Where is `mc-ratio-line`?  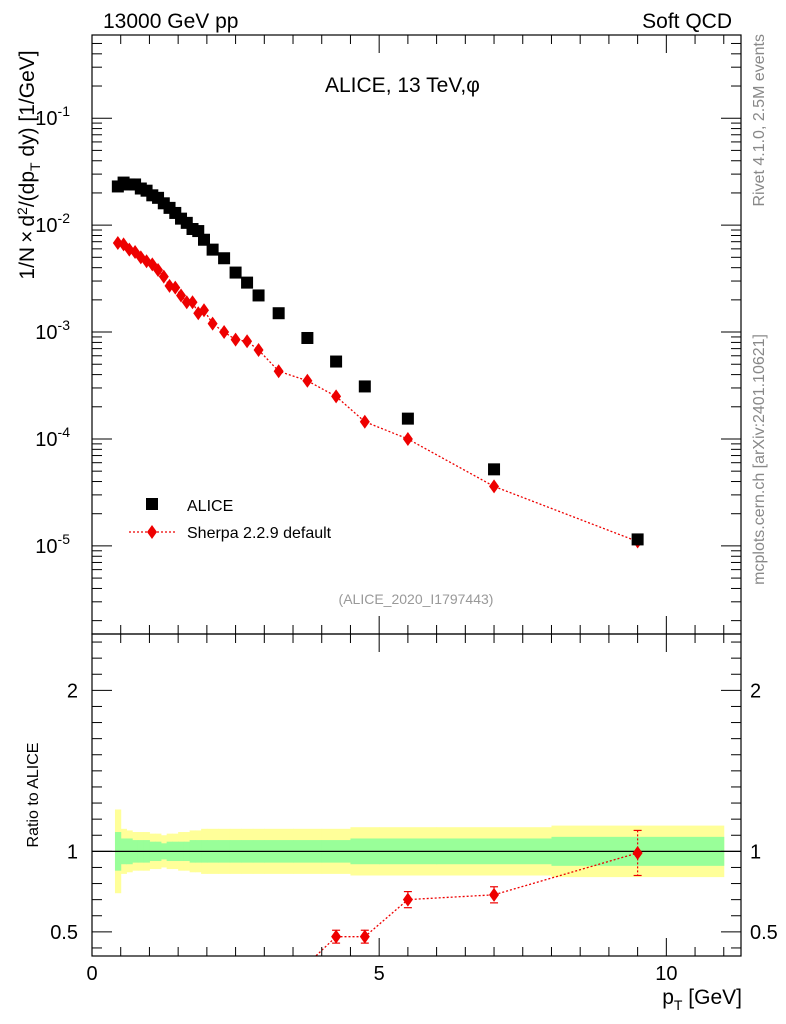
mc-ratio-line is located at coordinates (476, 904).